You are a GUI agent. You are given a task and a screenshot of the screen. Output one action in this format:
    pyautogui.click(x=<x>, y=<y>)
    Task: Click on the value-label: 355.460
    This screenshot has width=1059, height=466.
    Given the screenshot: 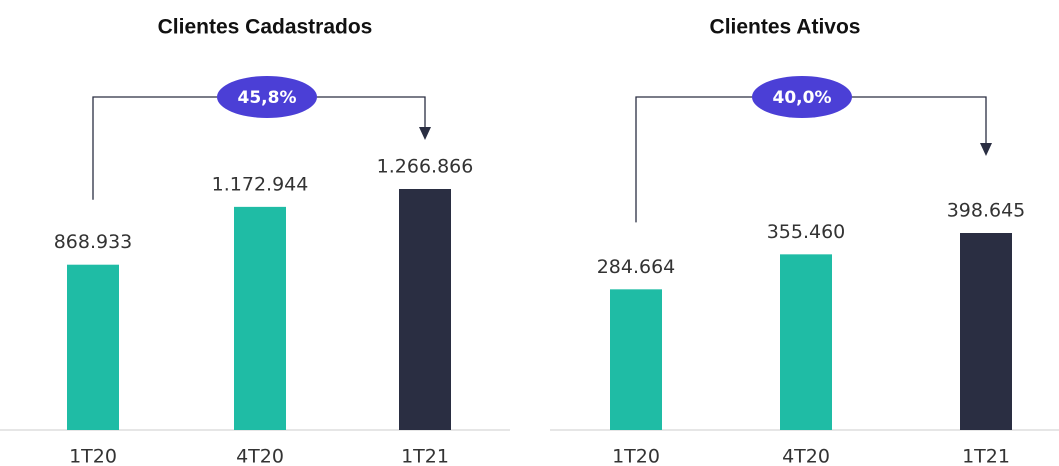 What is the action you would take?
    pyautogui.click(x=806, y=232)
    